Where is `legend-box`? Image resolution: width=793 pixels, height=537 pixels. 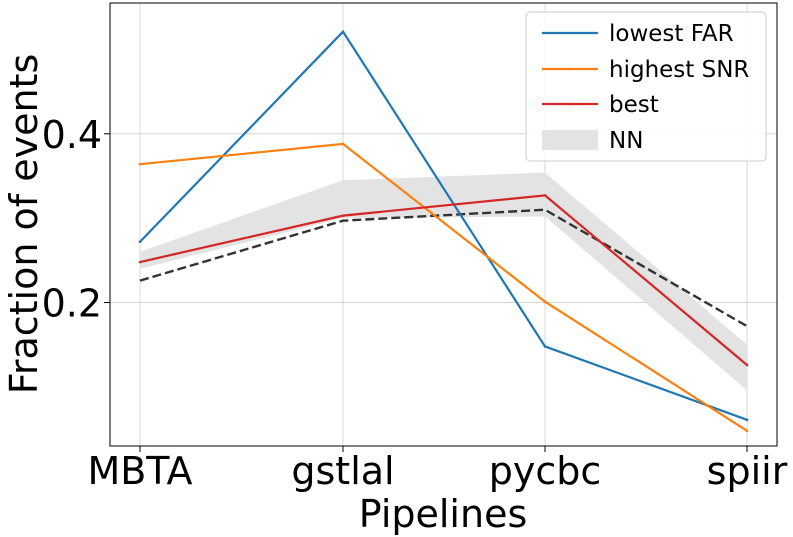
legend-box is located at coordinates (646, 86).